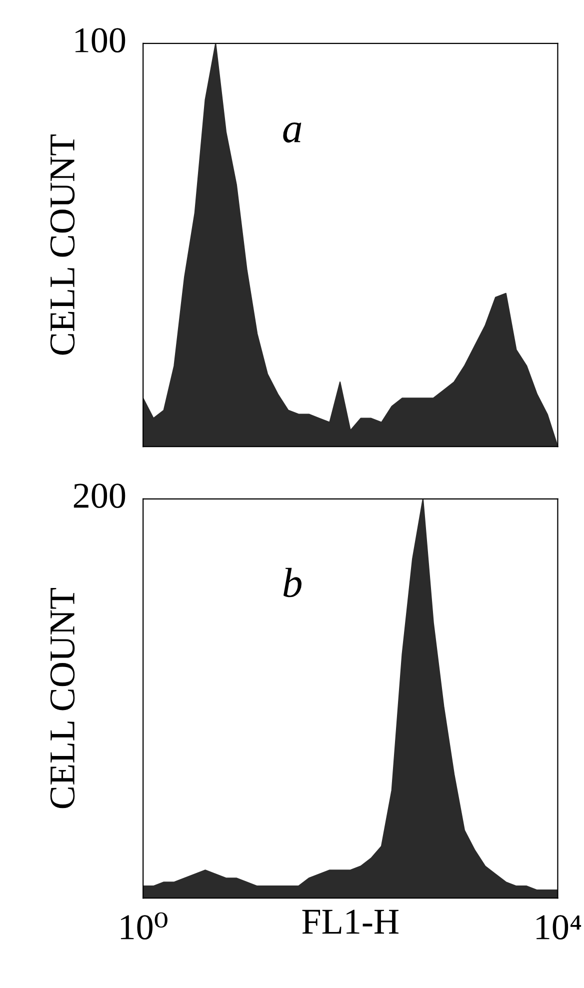 The height and width of the screenshot is (988, 584). Describe the element at coordinates (100, 496) in the screenshot. I see `text: 200` at that location.